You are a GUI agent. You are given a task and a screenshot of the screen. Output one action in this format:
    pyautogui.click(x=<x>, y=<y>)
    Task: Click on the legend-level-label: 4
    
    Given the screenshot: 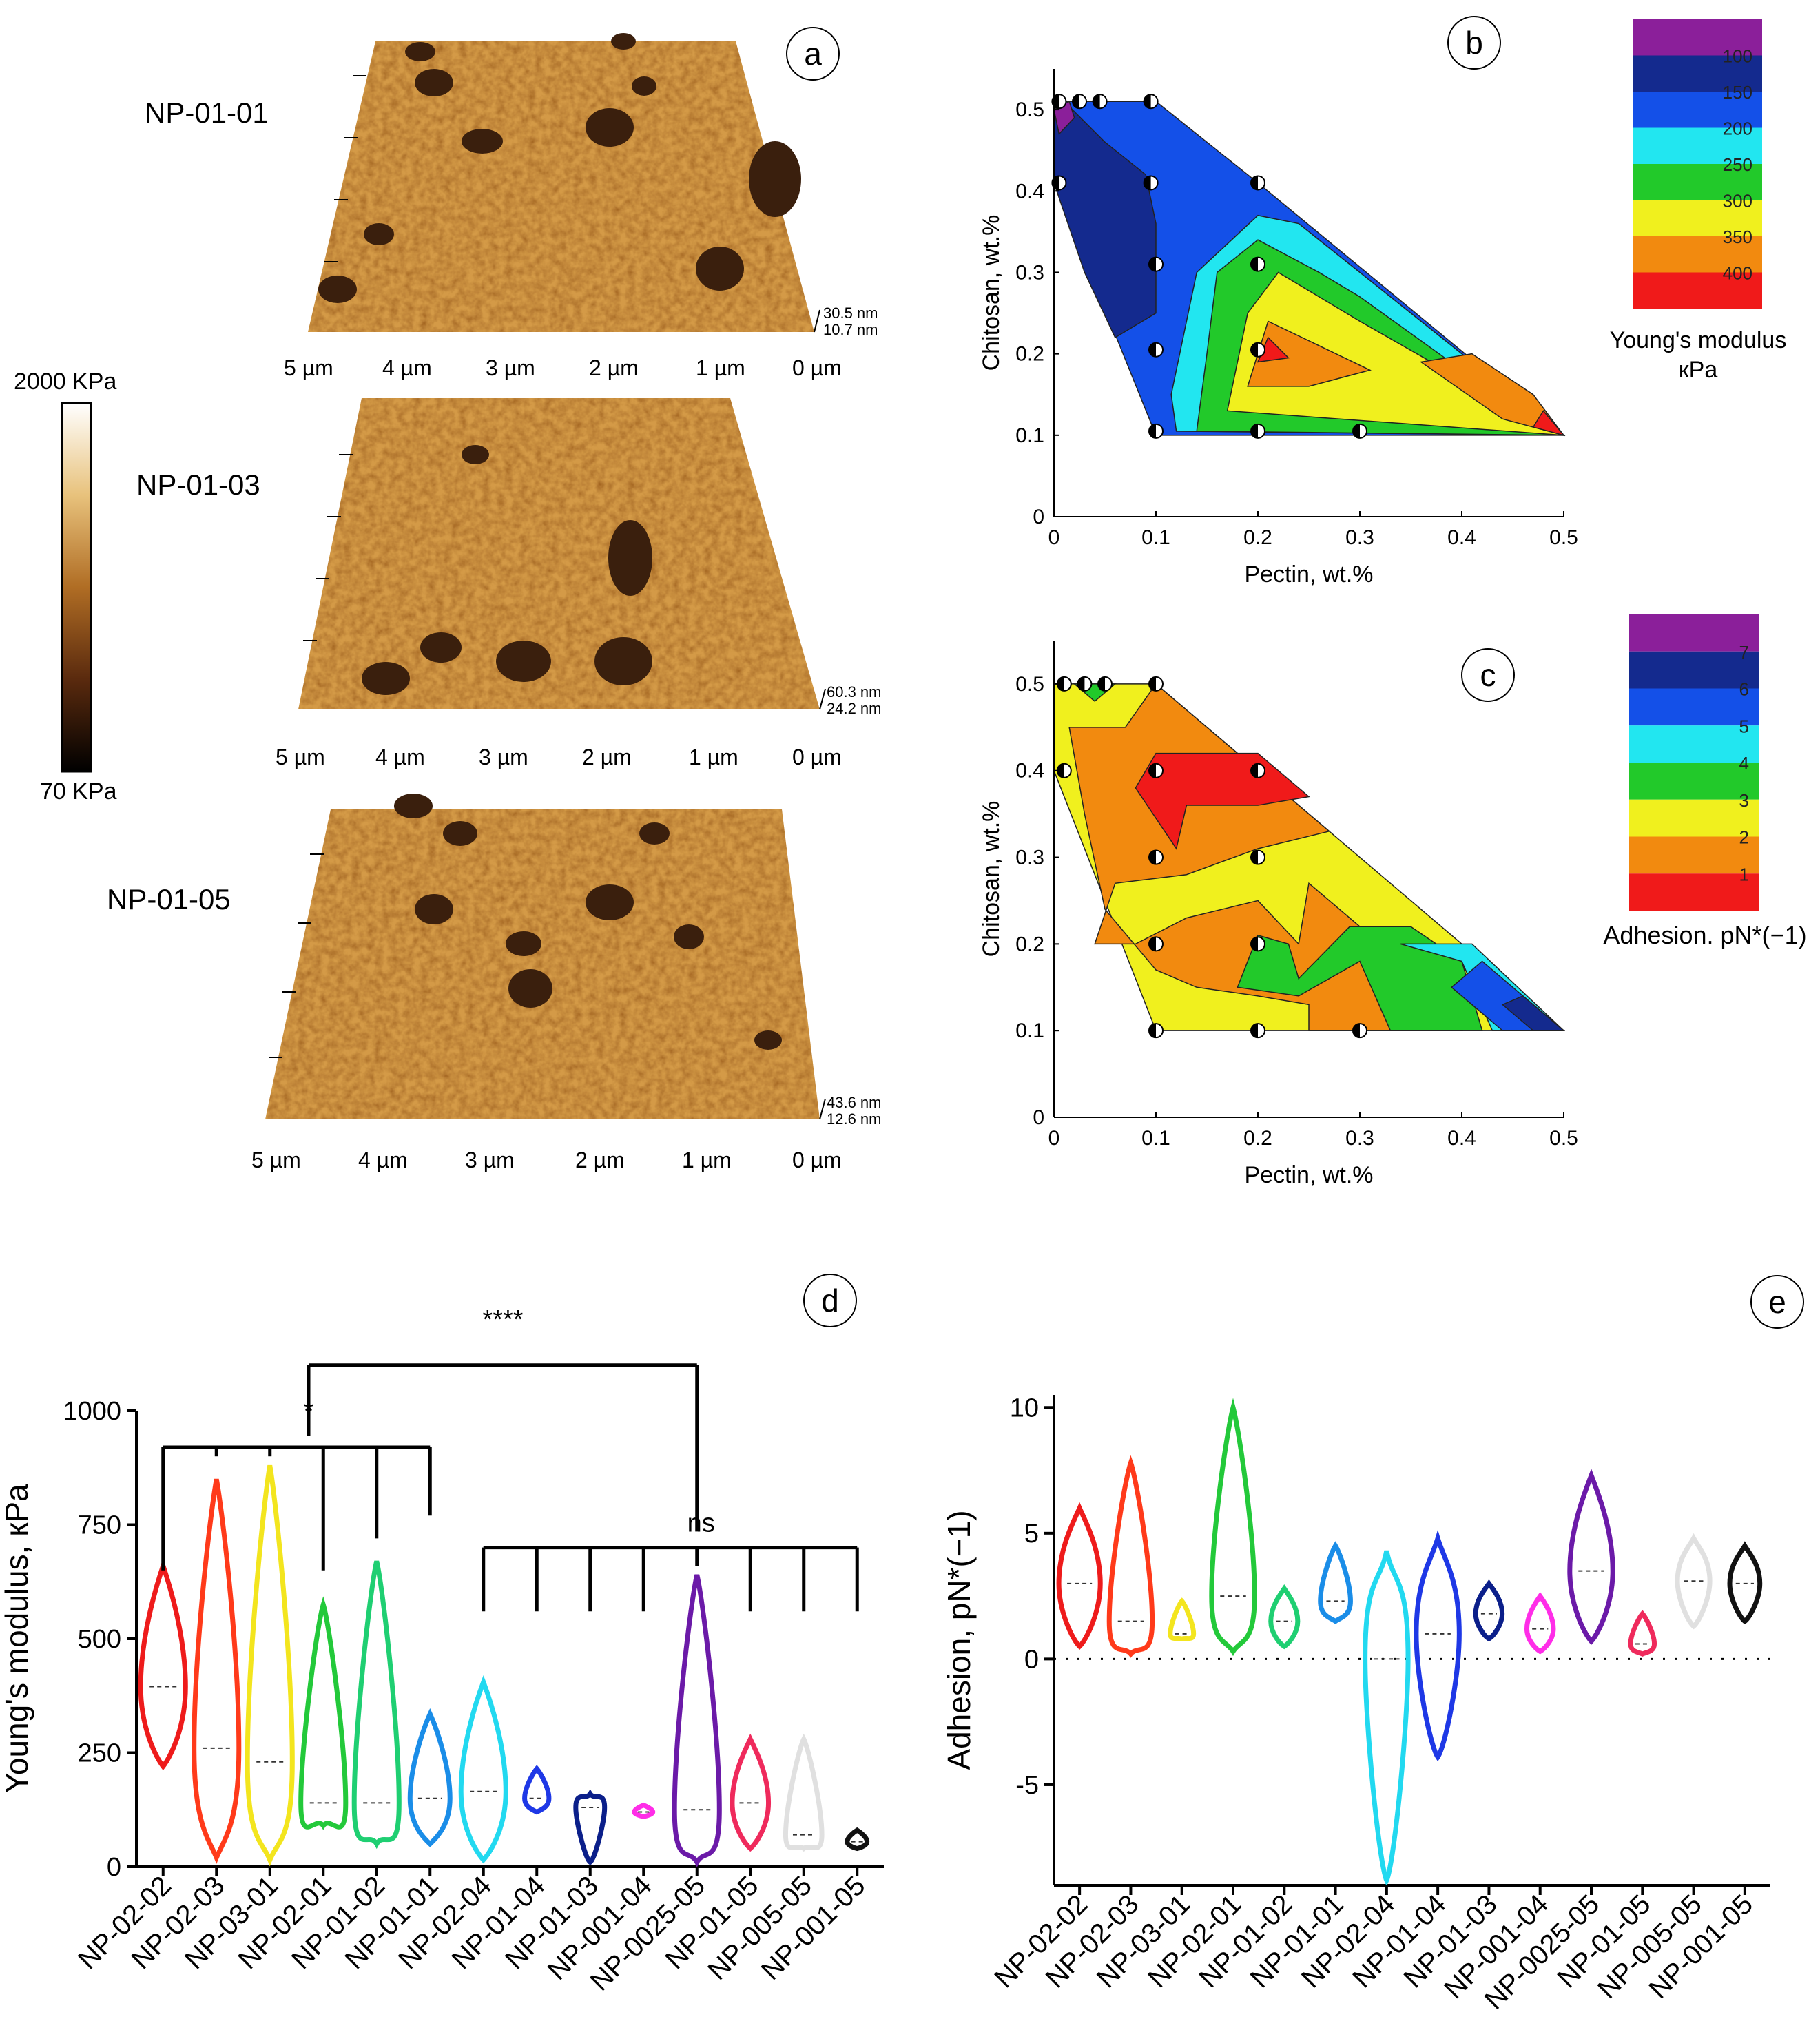 What is the action you would take?
    pyautogui.click(x=1744, y=763)
    